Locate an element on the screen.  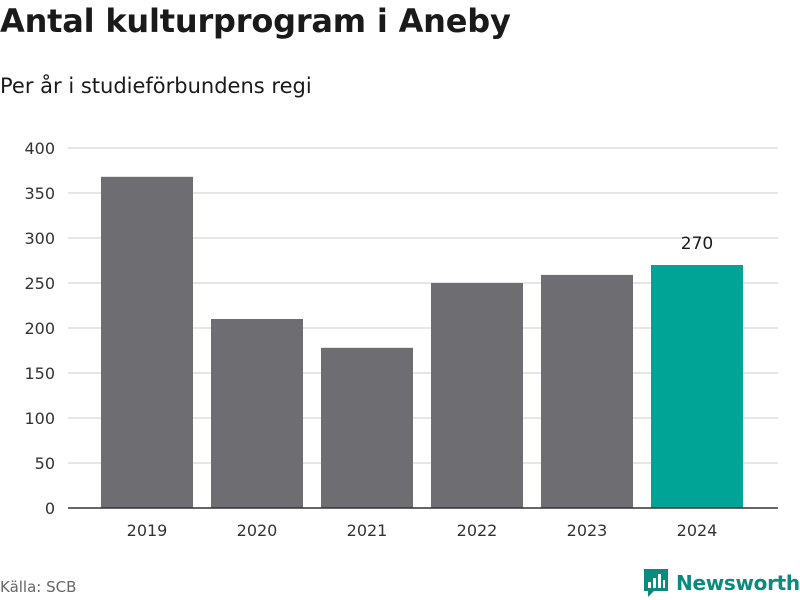
y-tick-label: 100 is located at coordinates (39, 418).